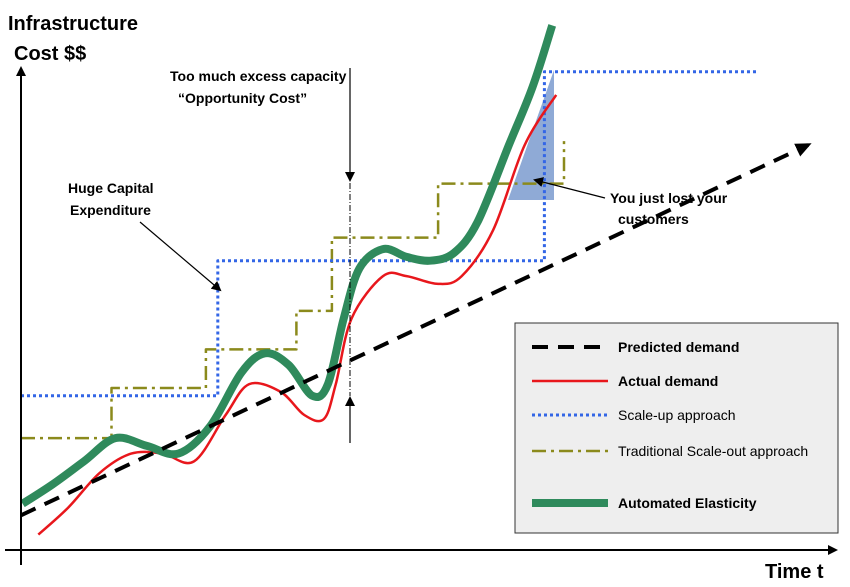 The height and width of the screenshot is (587, 850). I want to click on legend-label-predicted: Predicted demand, so click(678, 347).